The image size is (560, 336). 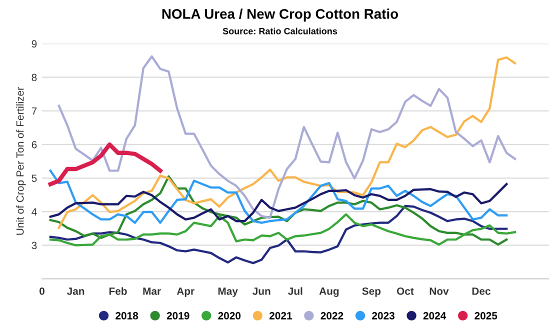 What do you see at coordinates (405, 291) in the screenshot?
I see `x-tick-label: Oct` at bounding box center [405, 291].